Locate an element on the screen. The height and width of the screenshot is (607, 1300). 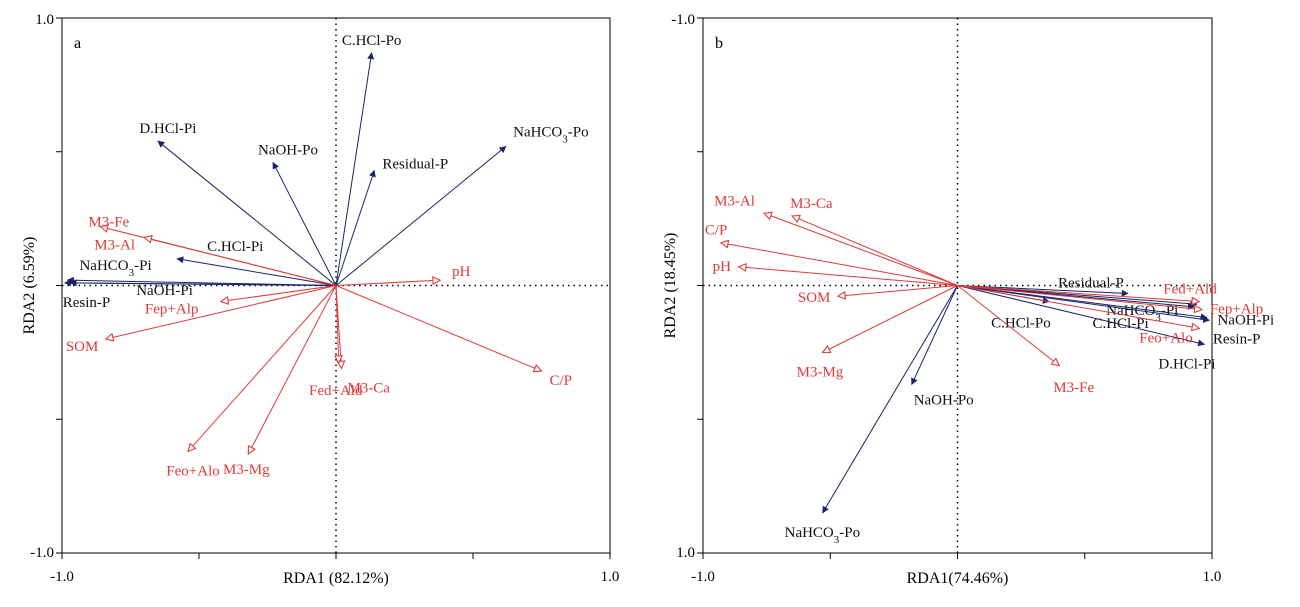
panel-b-x-tick-label: 1.0 is located at coordinates (1212, 577).